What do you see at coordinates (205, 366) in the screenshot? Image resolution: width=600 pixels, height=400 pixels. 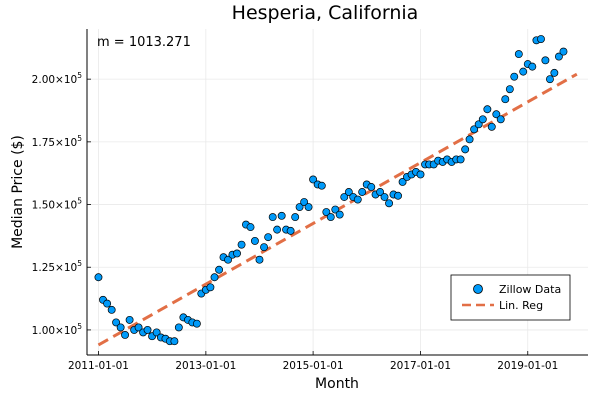 I see `x-tick-label: 2013-01-01` at bounding box center [205, 366].